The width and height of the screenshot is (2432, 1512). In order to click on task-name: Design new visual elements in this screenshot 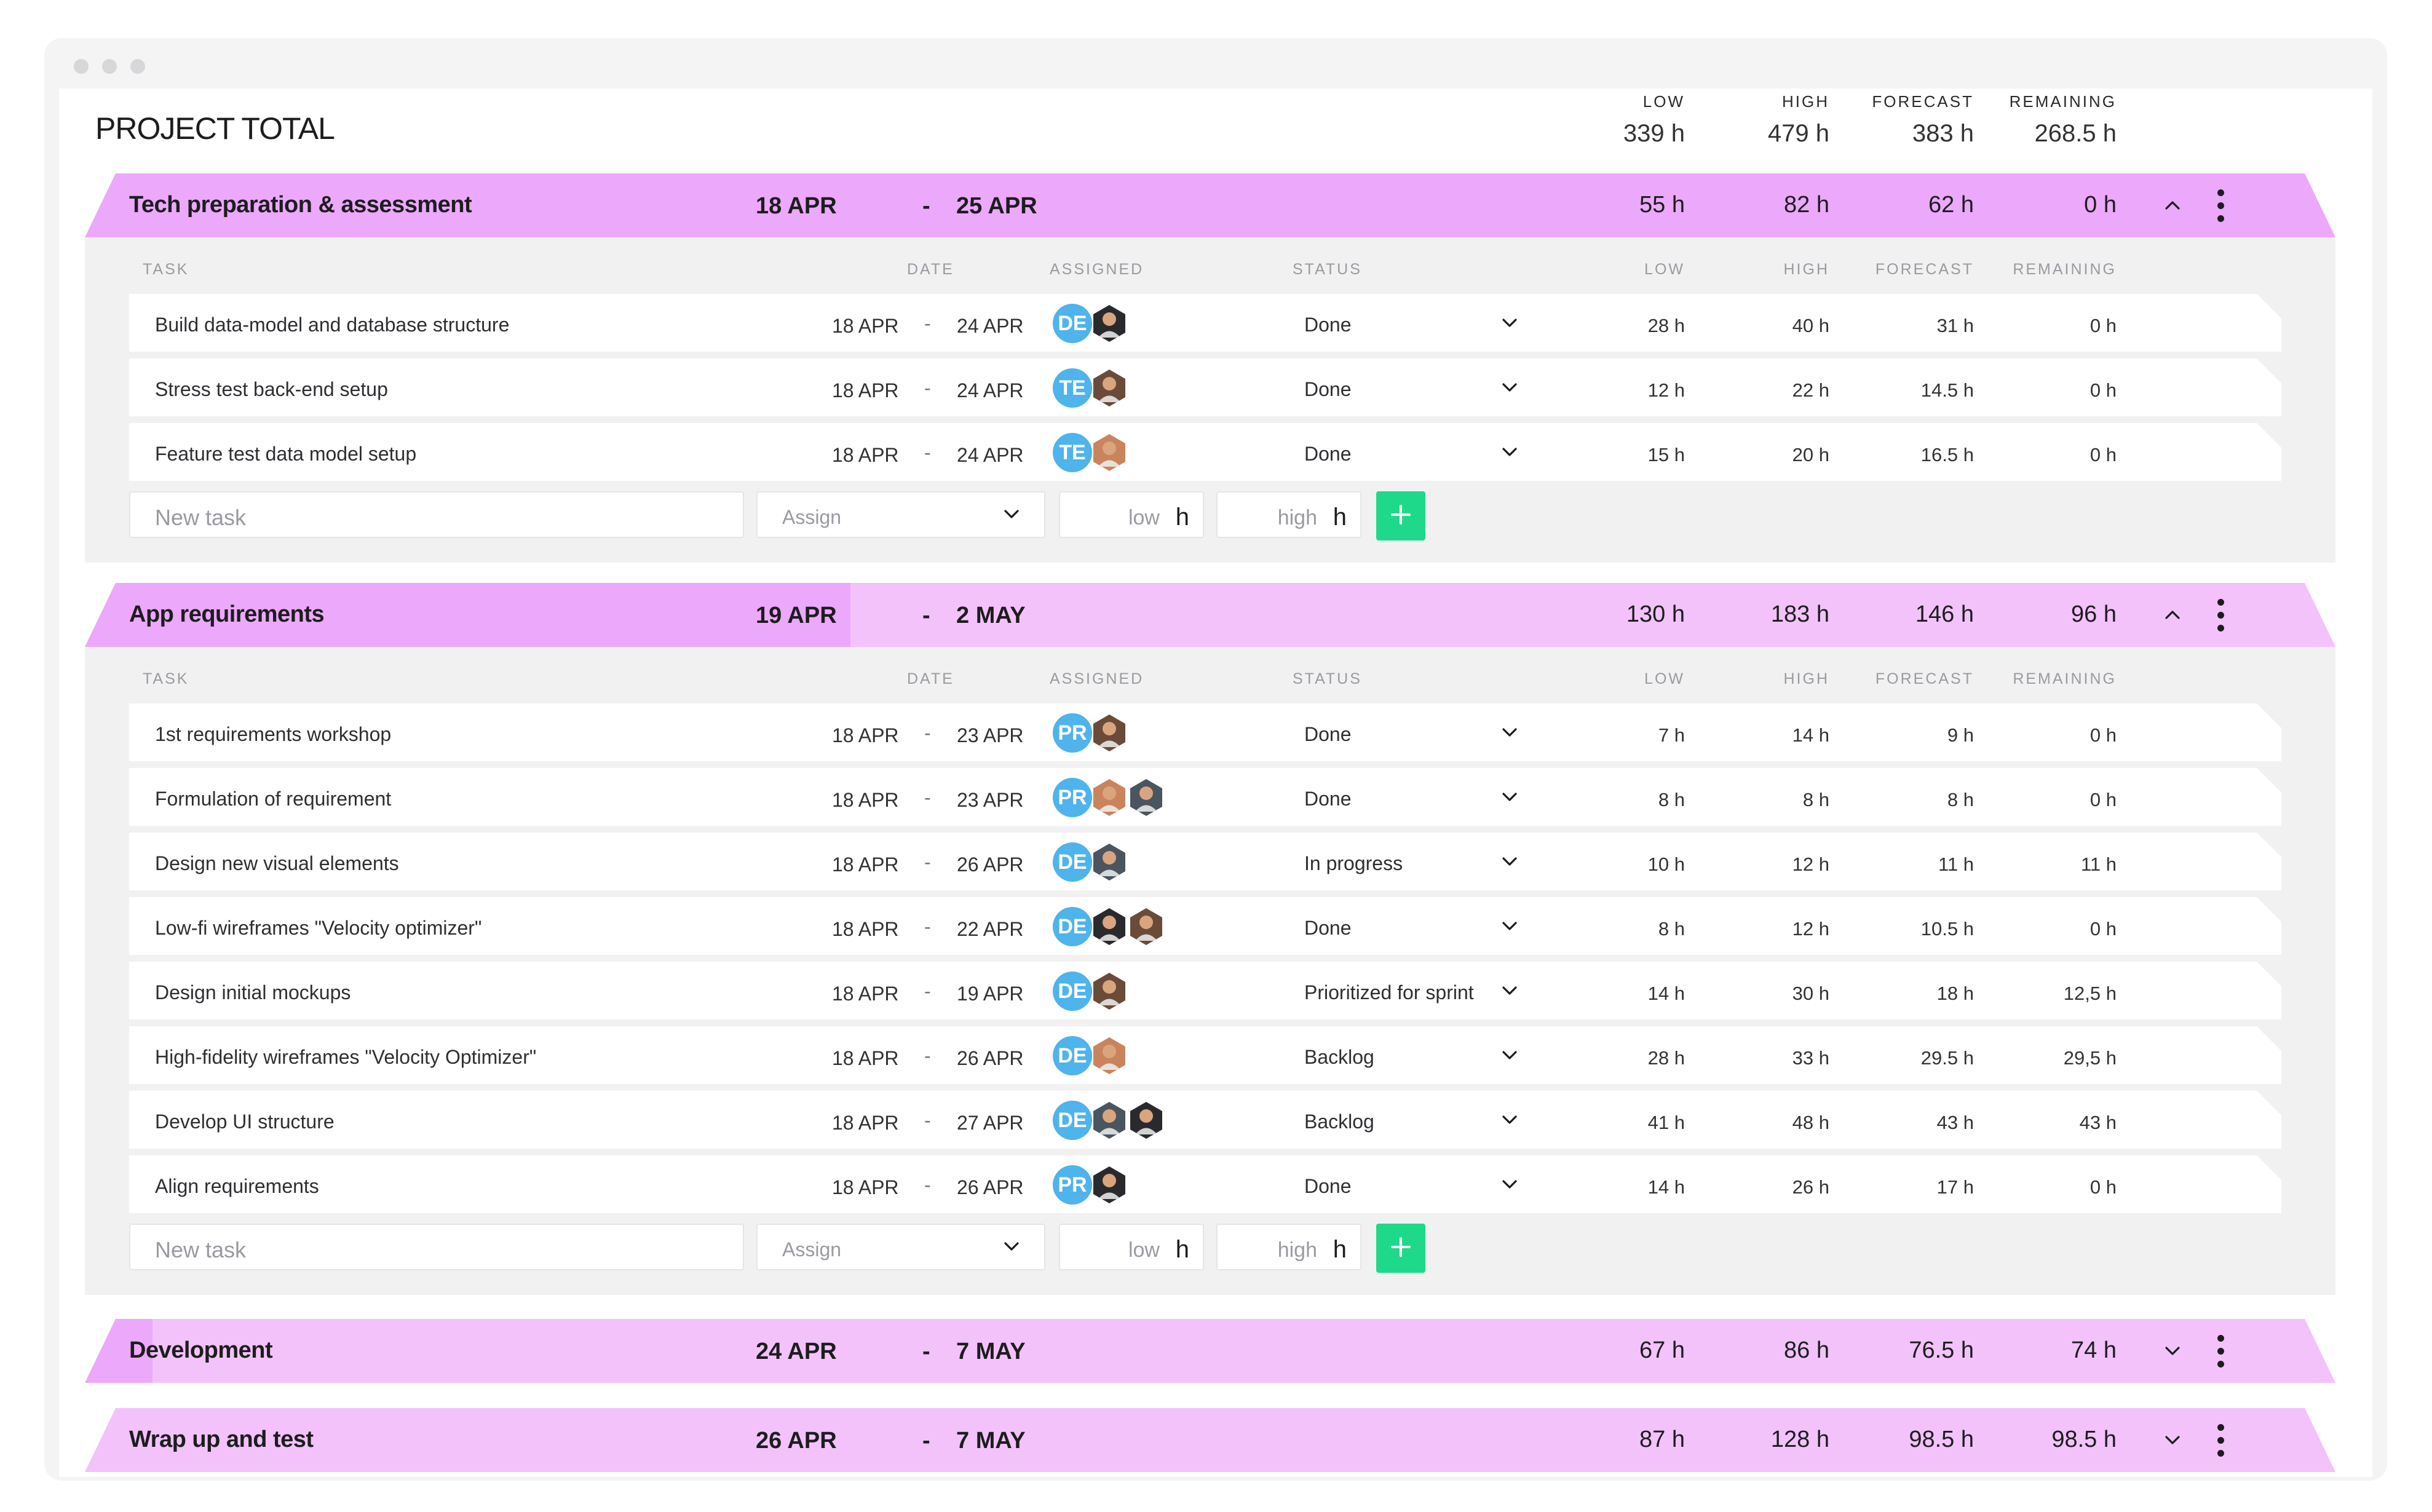, I will do `click(277, 863)`.